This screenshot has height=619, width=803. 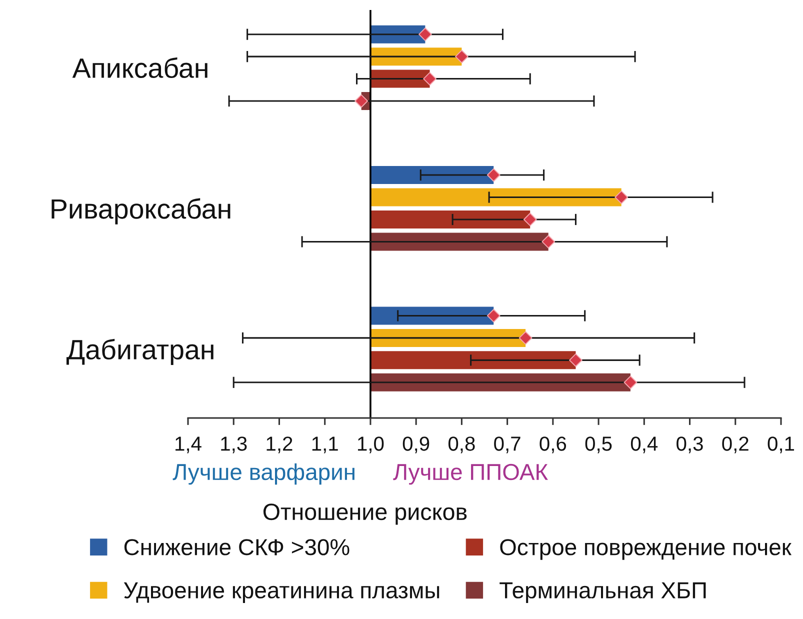 What do you see at coordinates (263, 474) in the screenshot?
I see `text: Лучше варфарин` at bounding box center [263, 474].